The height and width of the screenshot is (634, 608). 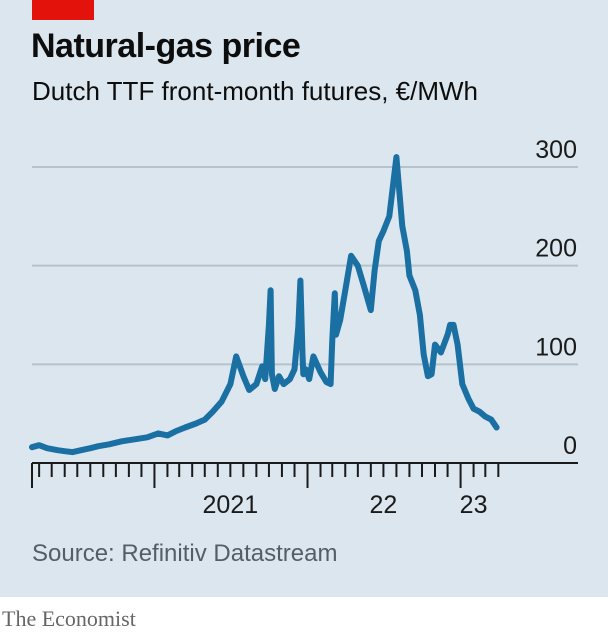 I want to click on y-tick-label: 200, so click(x=556, y=249).